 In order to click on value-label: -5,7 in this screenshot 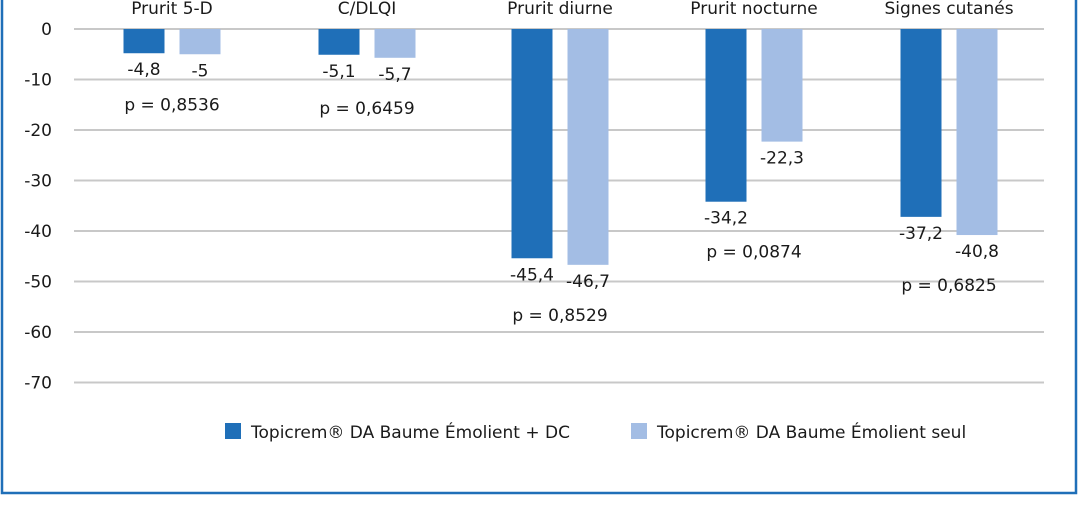, I will do `click(394, 75)`.